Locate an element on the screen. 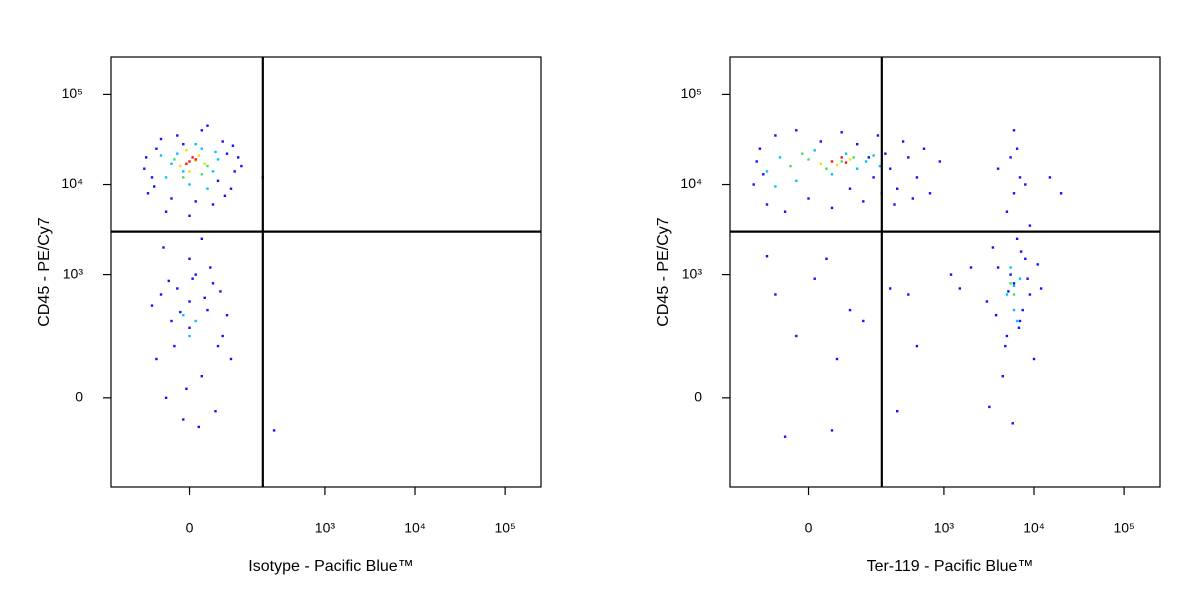 Image resolution: width=1200 pixels, height=600 pixels. y-tick-label: 0 is located at coordinates (698, 397).